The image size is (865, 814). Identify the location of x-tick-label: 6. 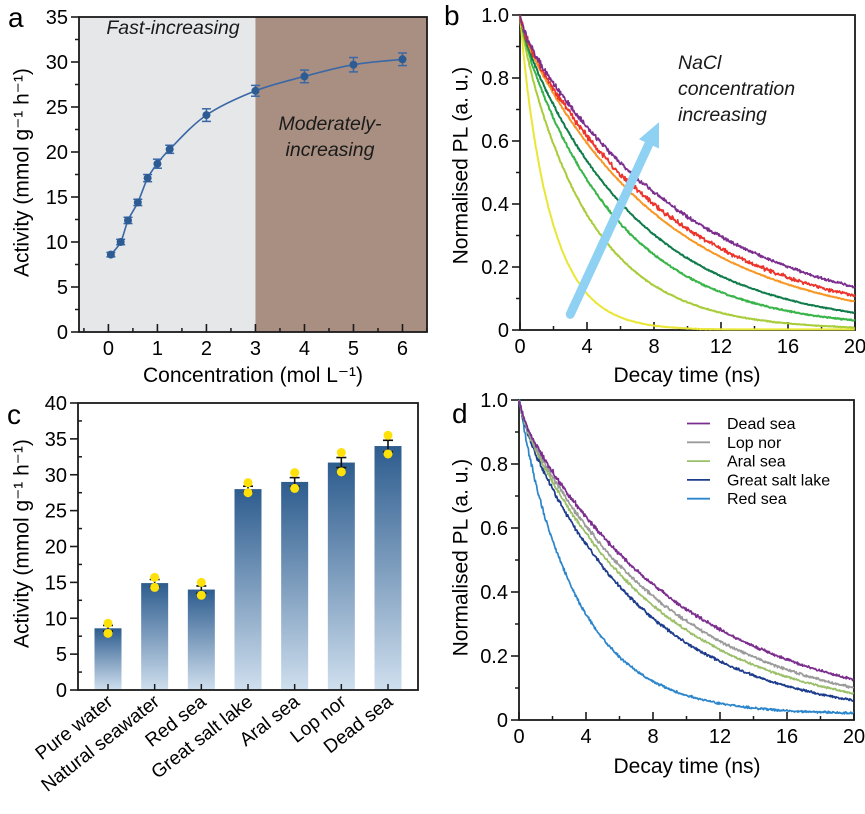
(402, 349).